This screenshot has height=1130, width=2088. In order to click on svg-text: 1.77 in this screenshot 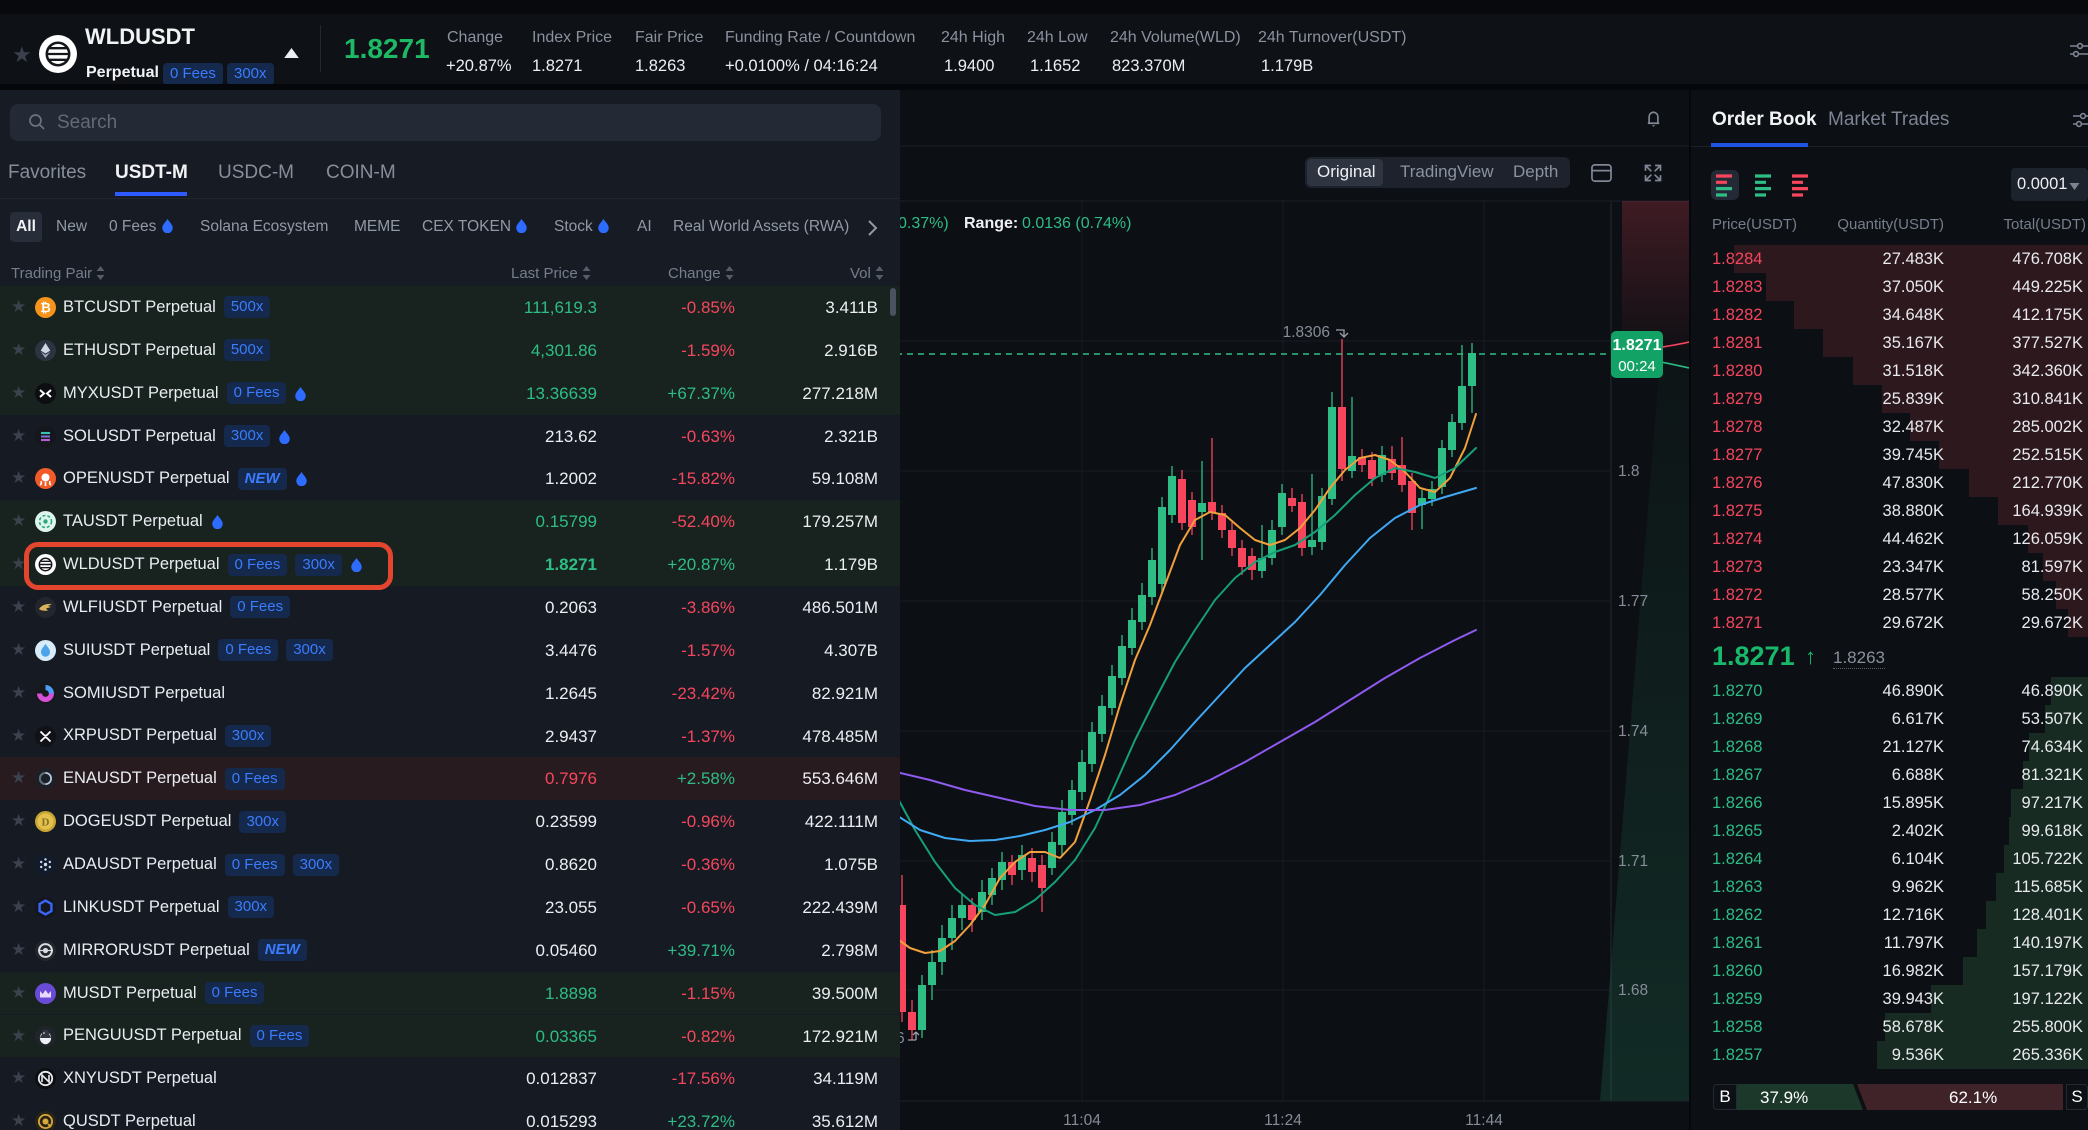, I will do `click(1633, 601)`.